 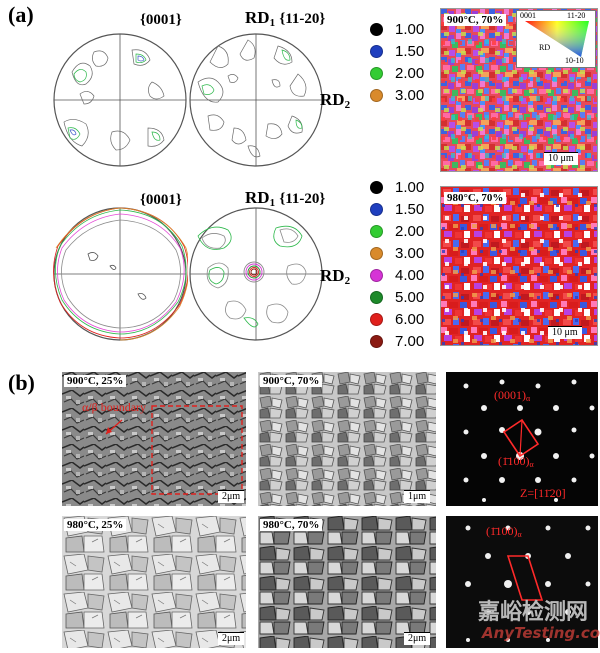 I want to click on legend-item: 7.00, so click(x=397, y=341).